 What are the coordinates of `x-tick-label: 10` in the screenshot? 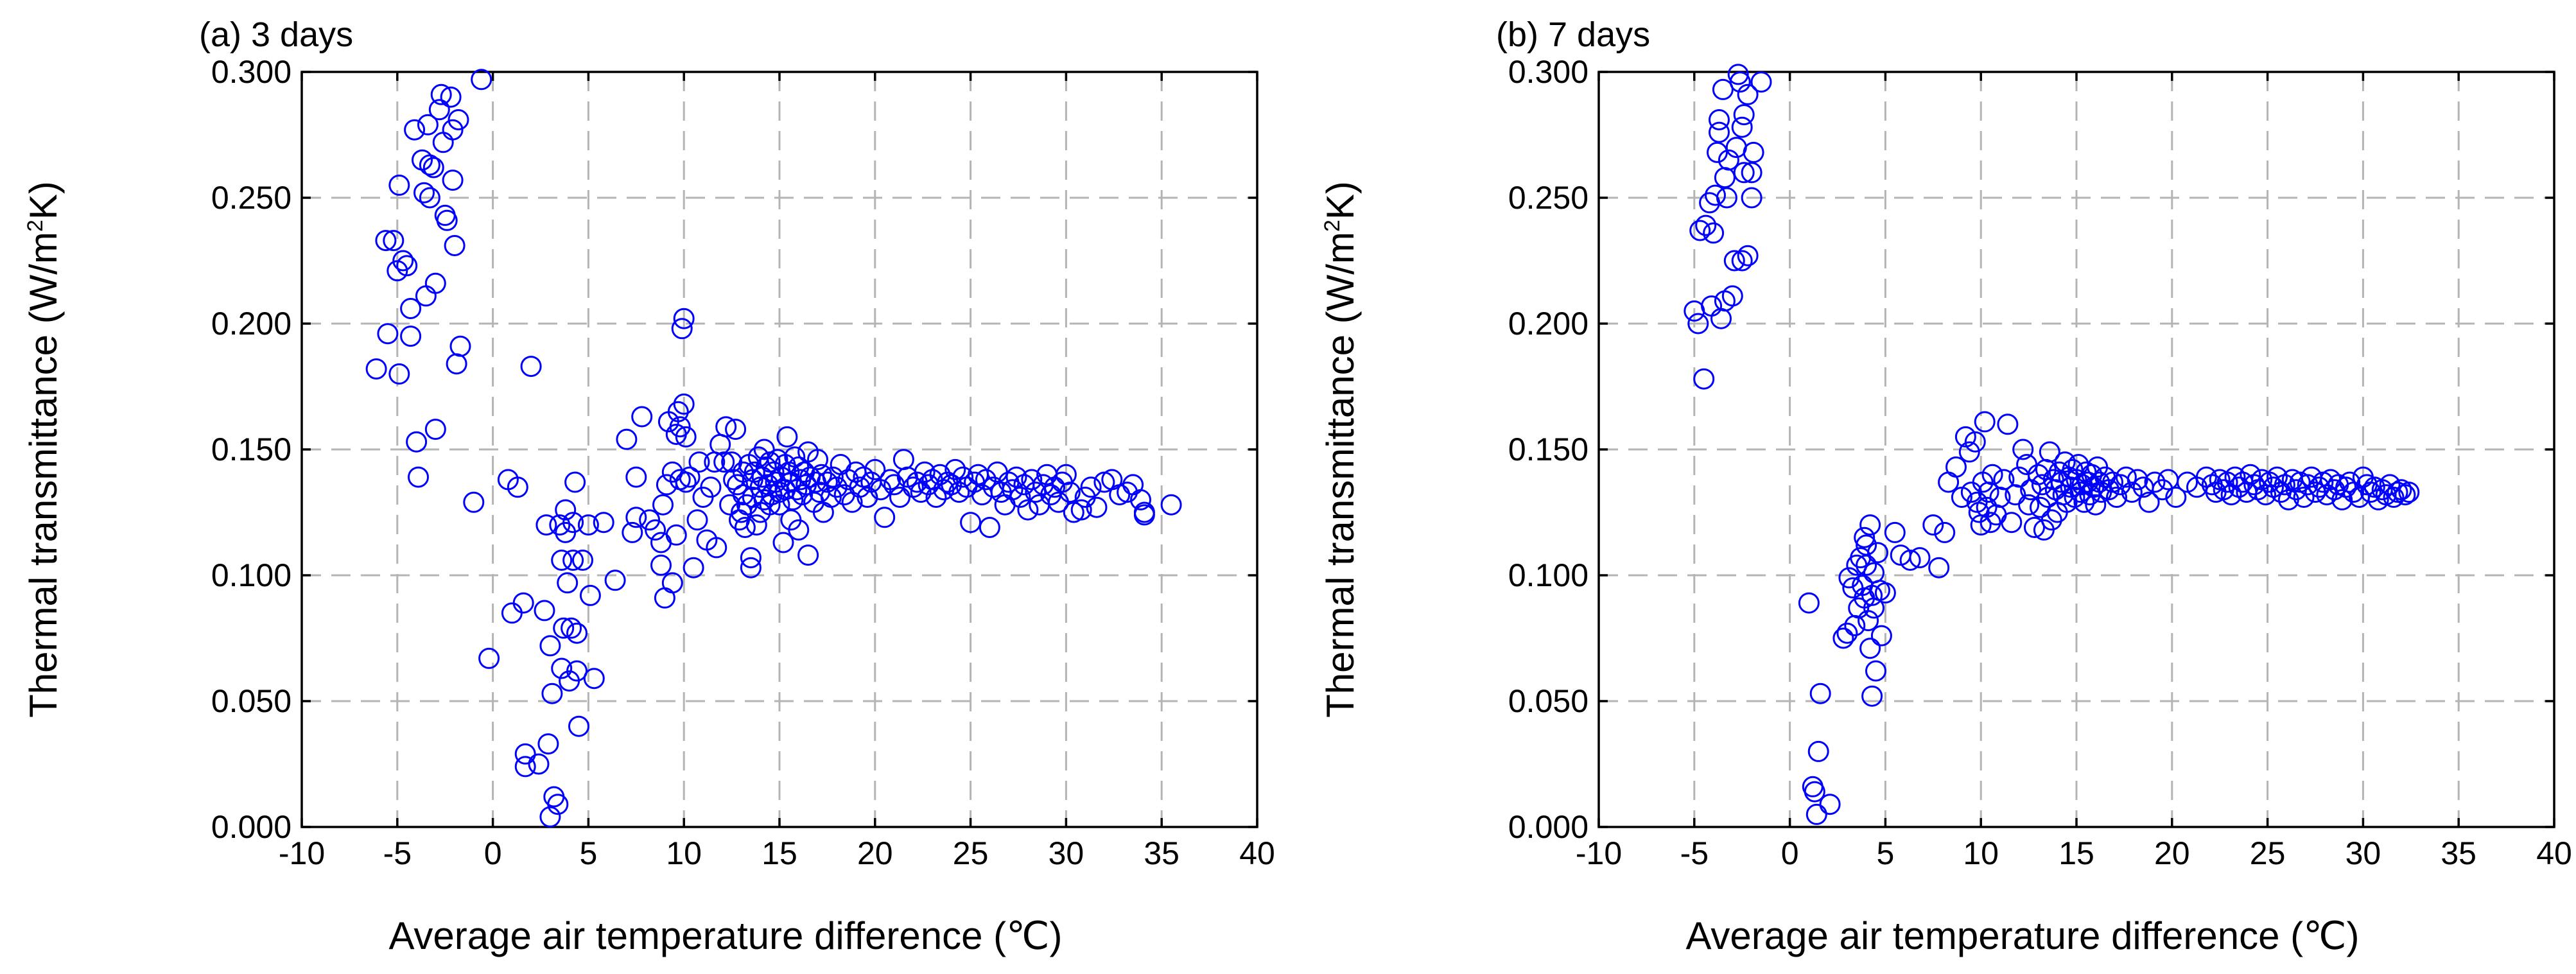 It's located at (1981, 853).